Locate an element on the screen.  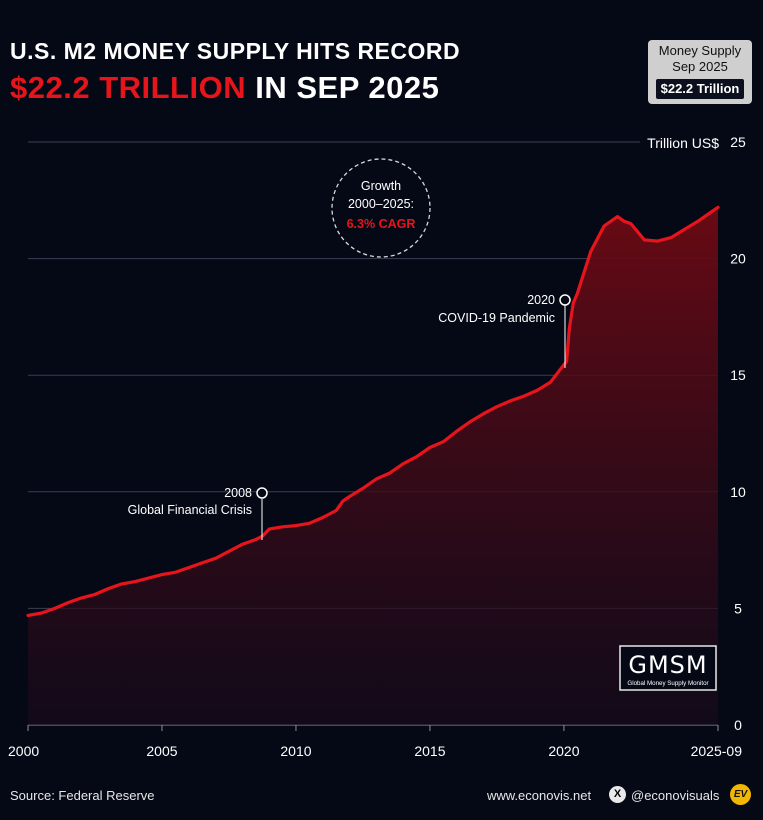
badge-line1: Money Supply is located at coordinates (700, 50).